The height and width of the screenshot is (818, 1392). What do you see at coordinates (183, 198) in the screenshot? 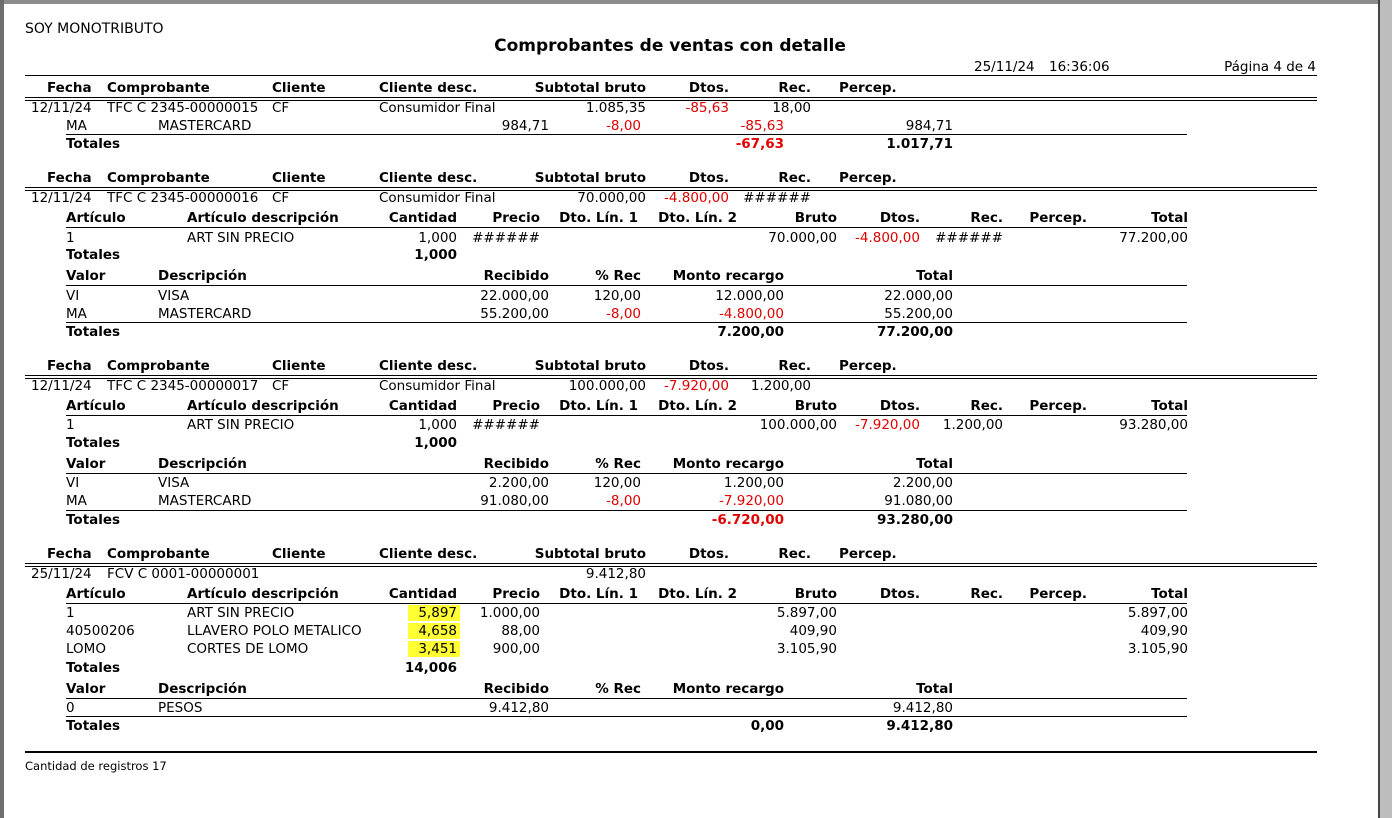
I see `voucher-comp: TFC C 2345-00000016` at bounding box center [183, 198].